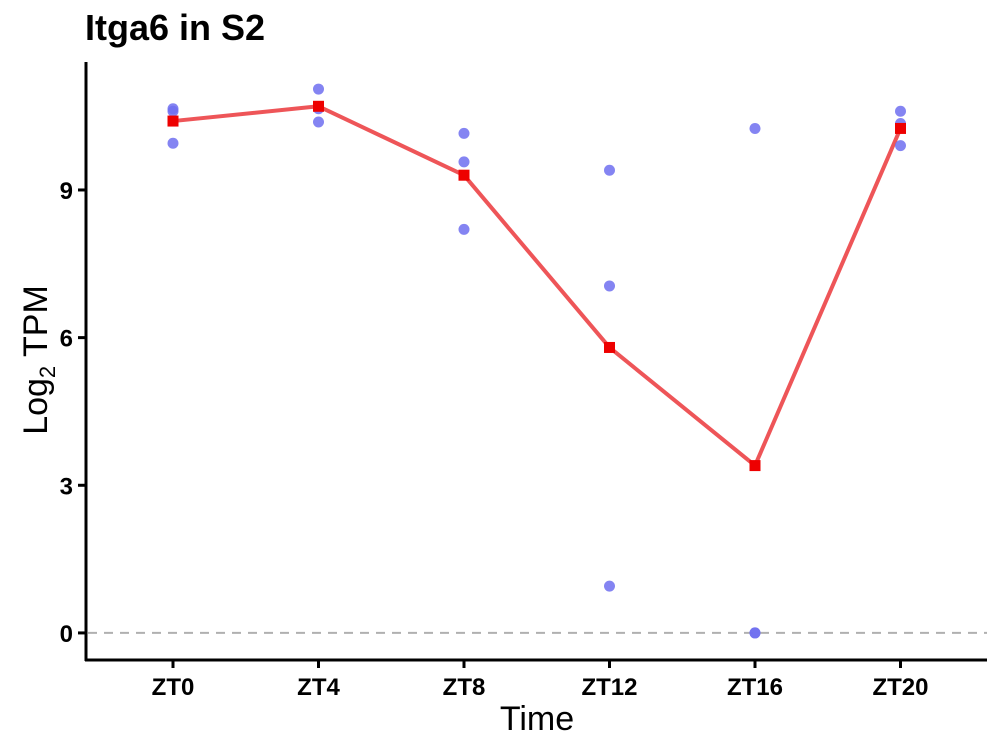 This screenshot has height=750, width=1000. What do you see at coordinates (36, 325) in the screenshot?
I see `y-axis-title-rest: TPM` at bounding box center [36, 325].